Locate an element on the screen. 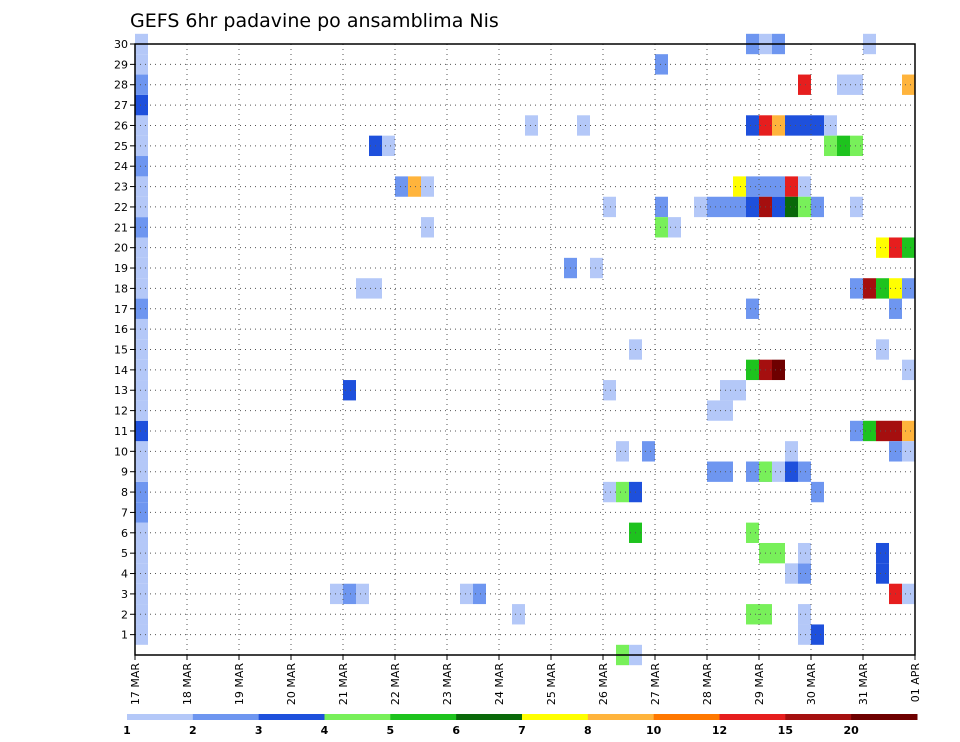 This screenshot has width=960, height=742. y-tick-label: 29 is located at coordinates (121, 64).